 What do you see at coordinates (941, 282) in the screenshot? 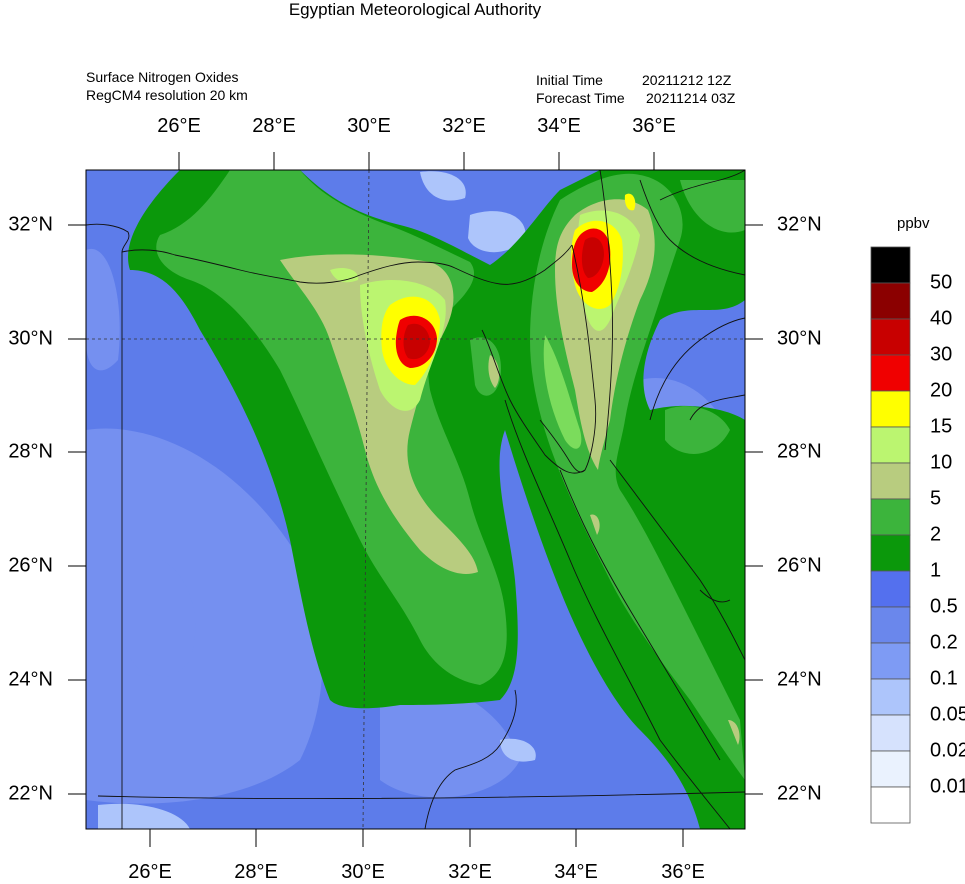
I see `colorbar-label: 50` at bounding box center [941, 282].